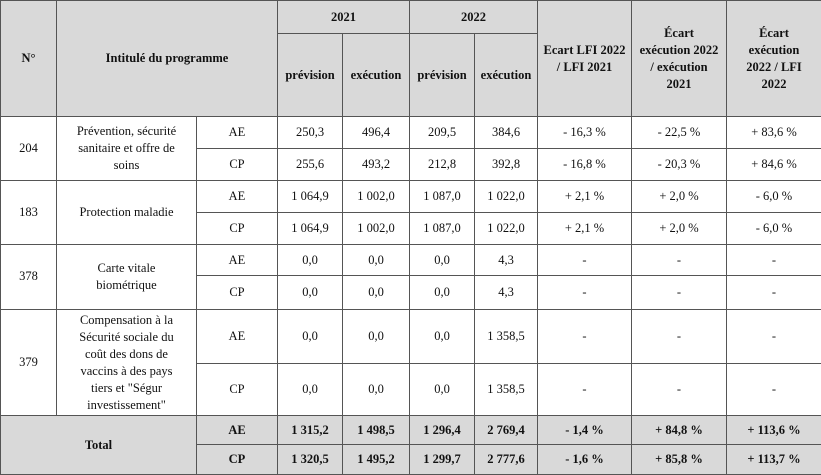 The image size is (821, 475). I want to click on program-number: 379, so click(28, 363).